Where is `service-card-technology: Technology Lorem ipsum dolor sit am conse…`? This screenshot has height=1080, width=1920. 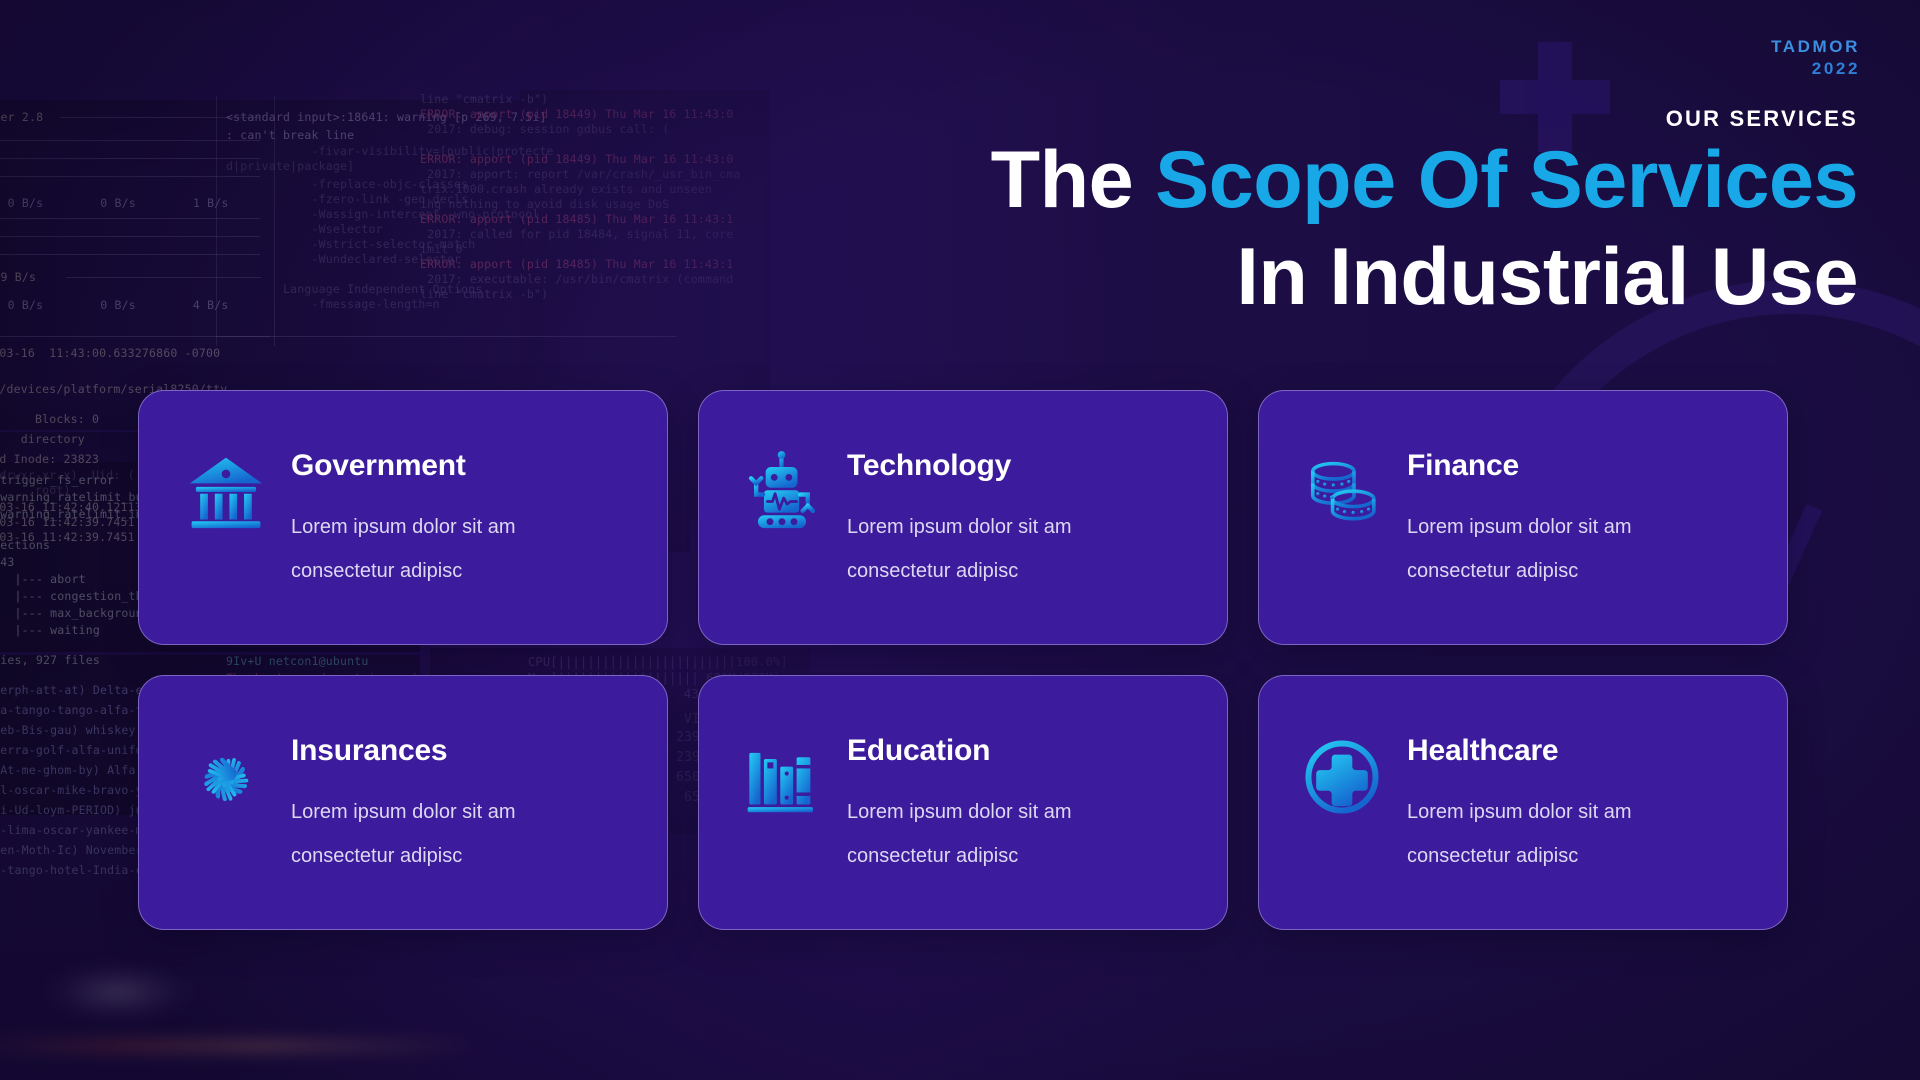
service-card-technology: Technology Lorem ipsum dolor sit am conse… is located at coordinates (963, 517).